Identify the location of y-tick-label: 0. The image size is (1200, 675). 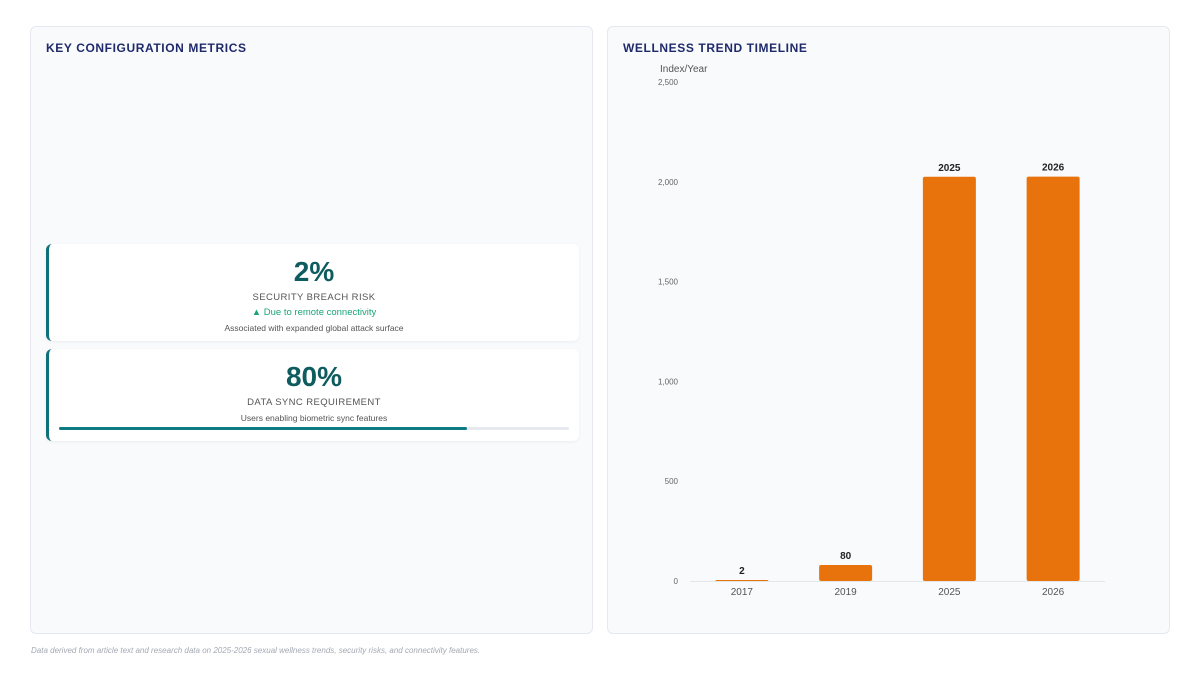
(676, 581).